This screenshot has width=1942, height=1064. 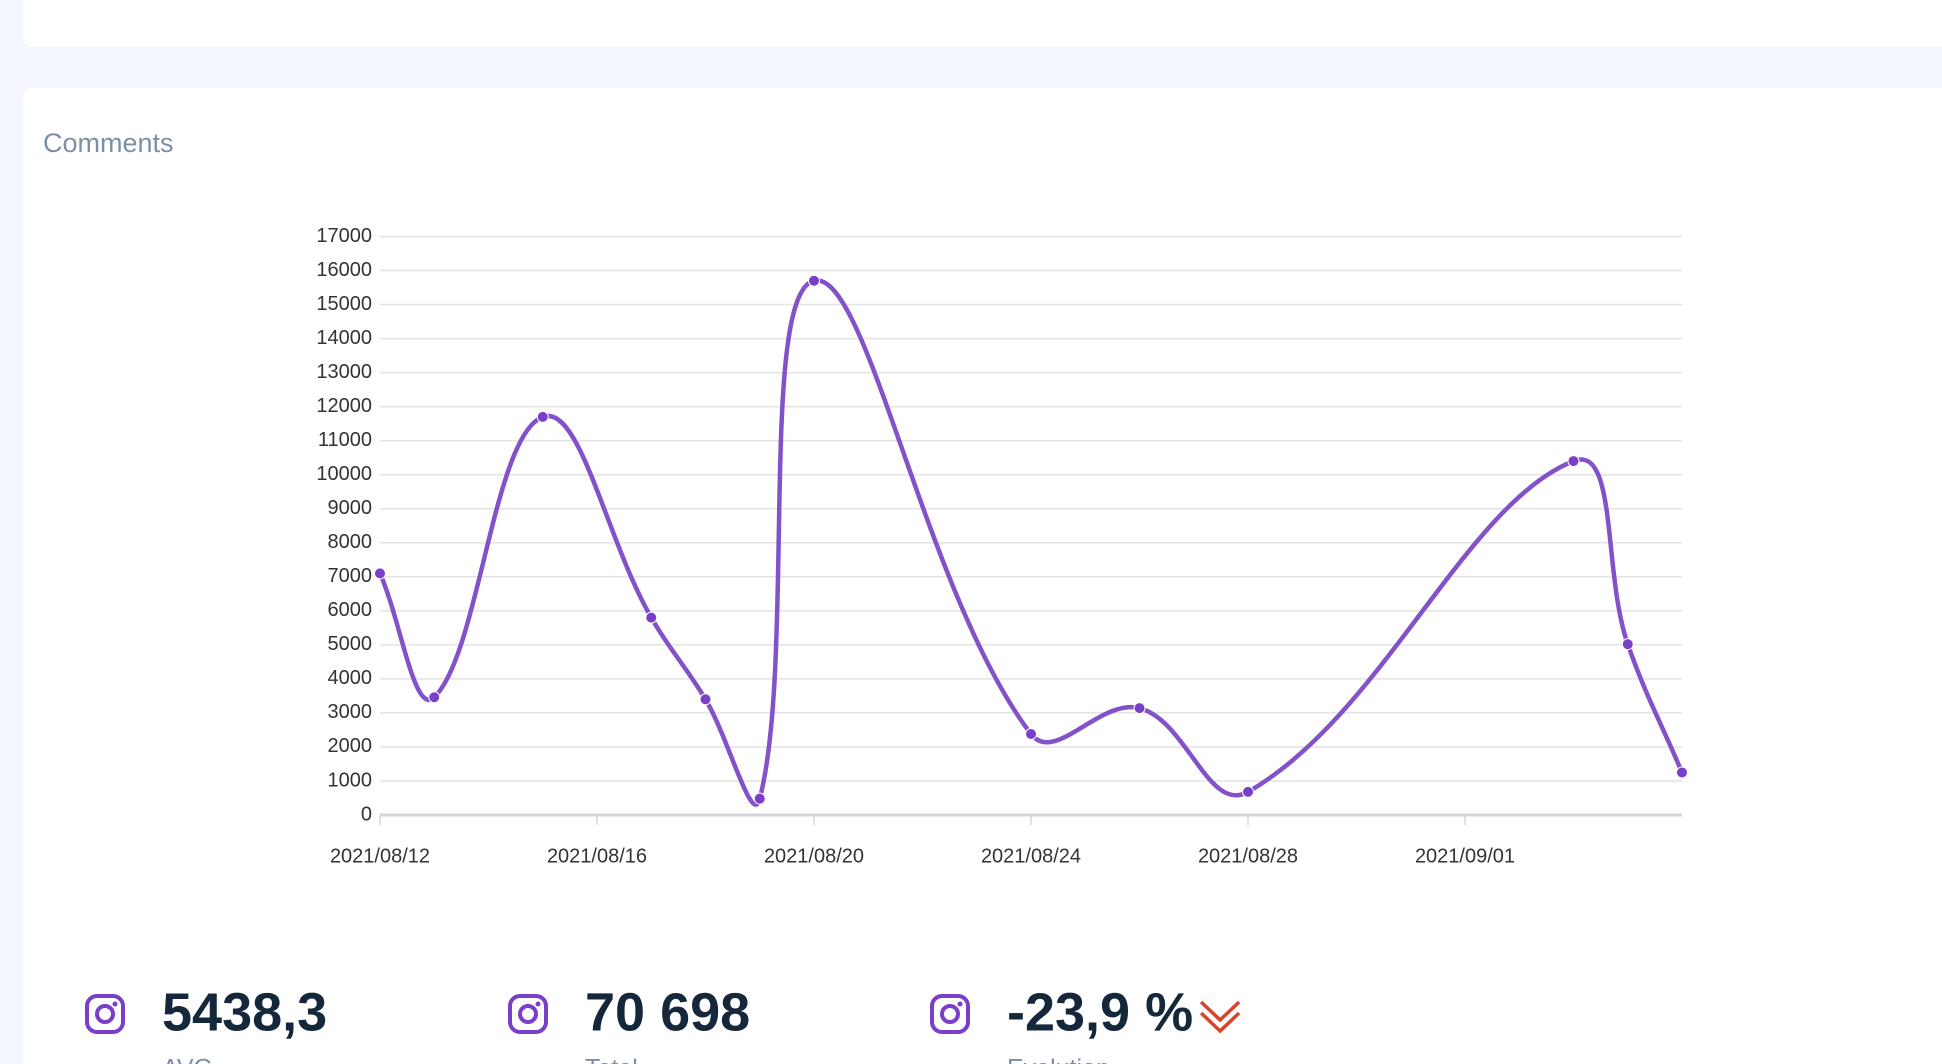 I want to click on y-tick-label: 5000, so click(x=350, y=644).